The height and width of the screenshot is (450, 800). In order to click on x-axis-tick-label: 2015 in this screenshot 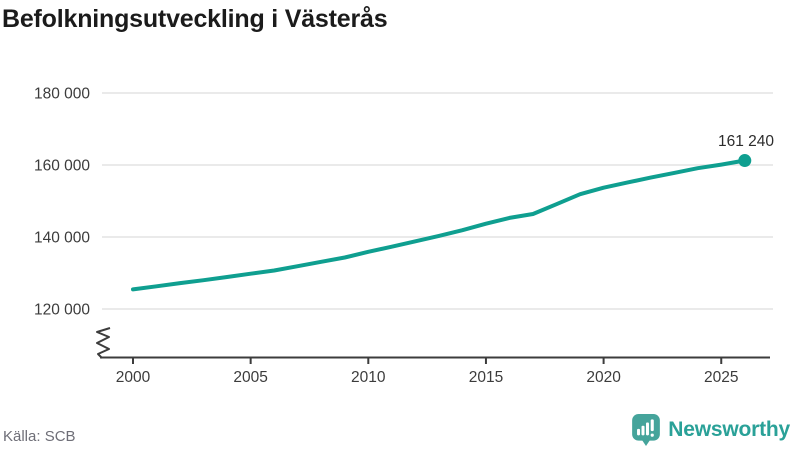, I will do `click(486, 377)`.